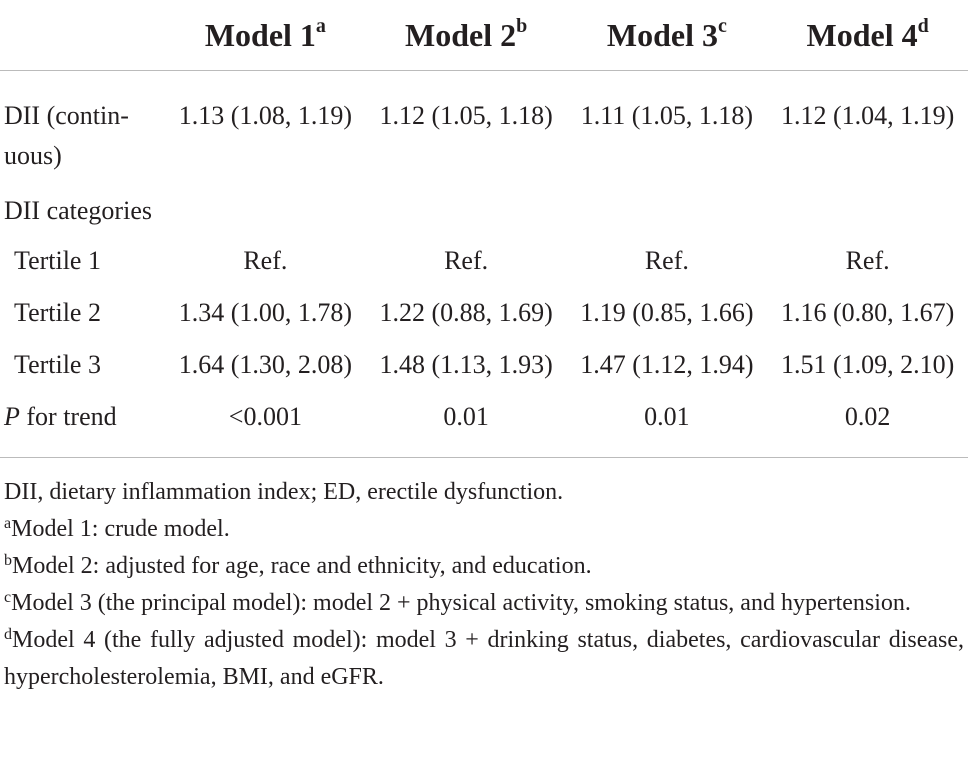 The width and height of the screenshot is (968, 775). Describe the element at coordinates (867, 421) in the screenshot. I see `cell: 0.02` at that location.